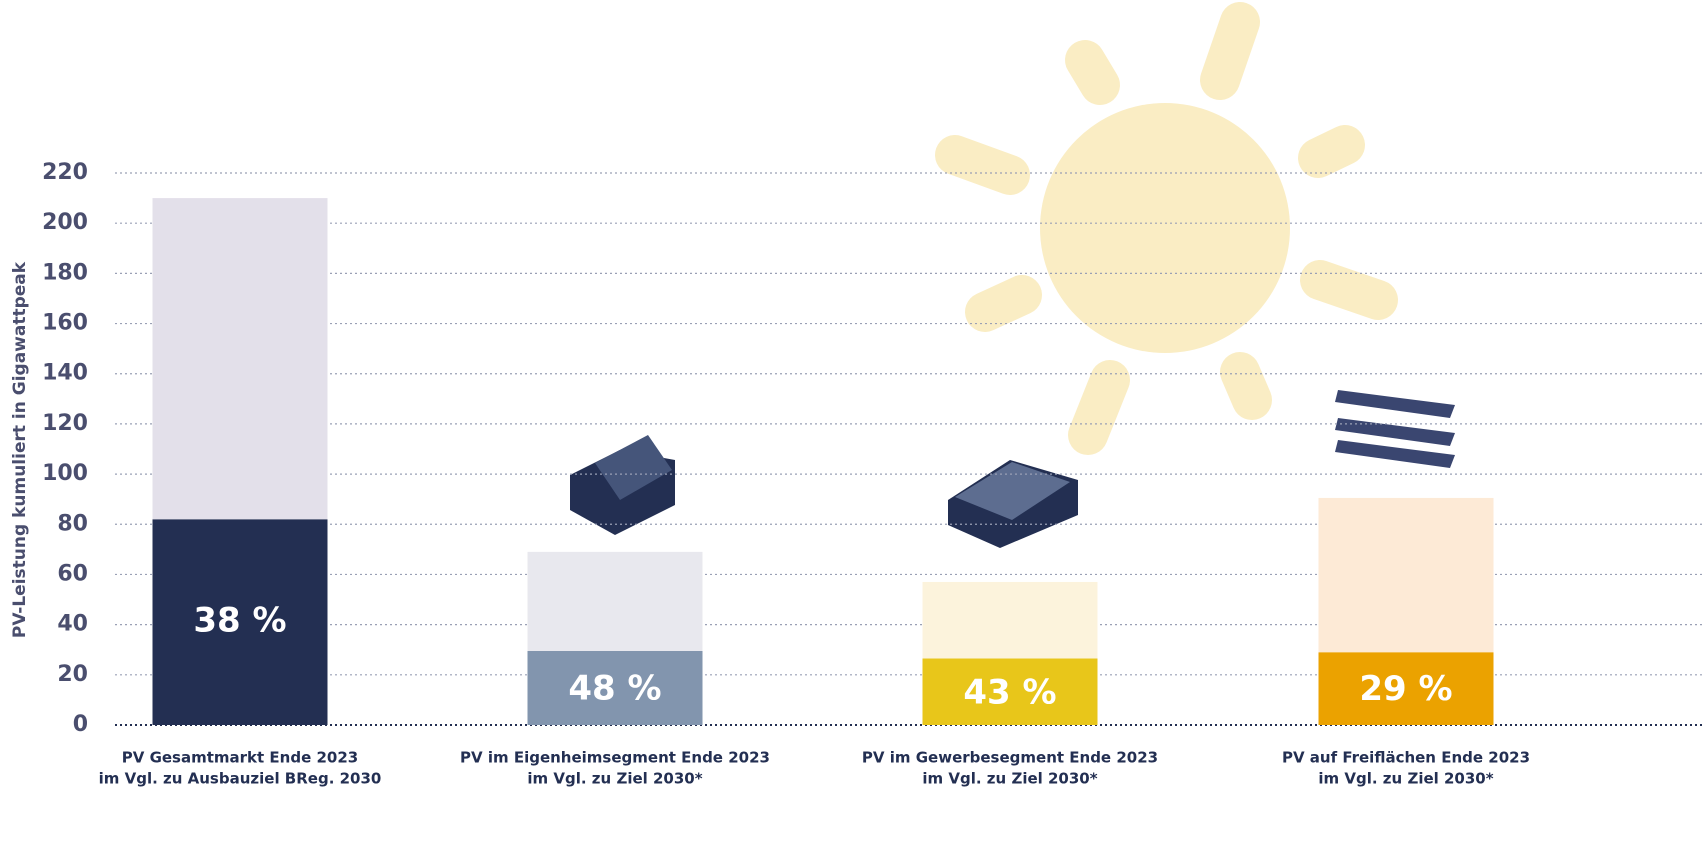  I want to click on x-tick-label: PV auf Freiflächen Ende 2023, so click(1406, 758).